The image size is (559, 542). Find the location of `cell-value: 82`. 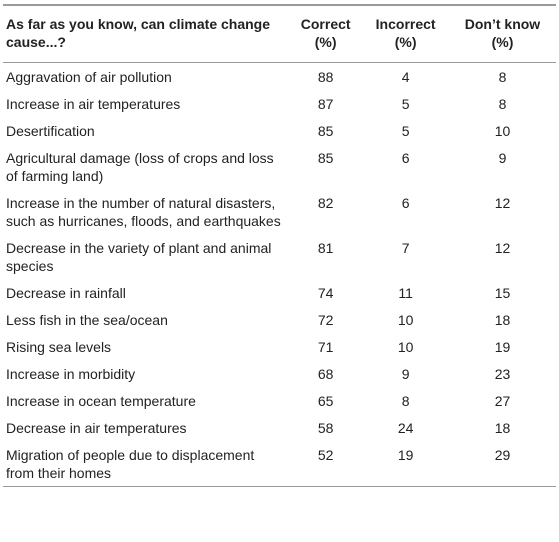

cell-value: 82 is located at coordinates (325, 202).